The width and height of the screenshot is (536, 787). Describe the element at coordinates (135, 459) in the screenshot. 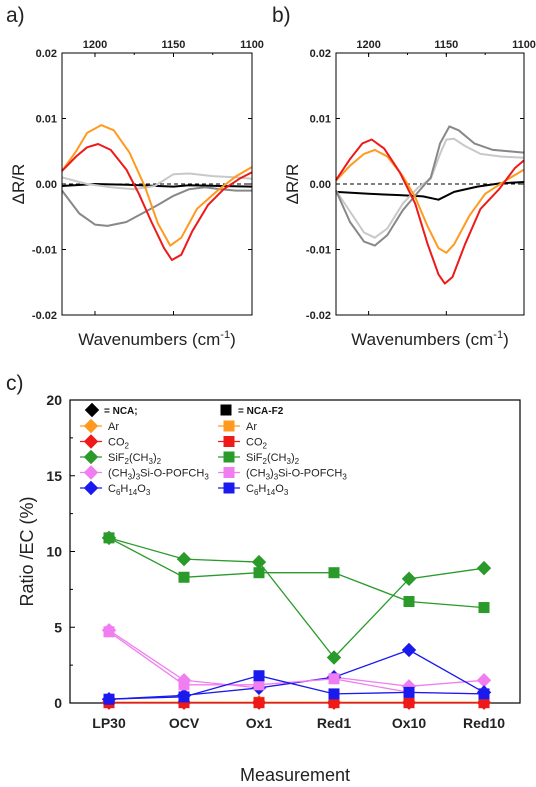

I see `legend-label: SiF2(CH3)2` at that location.